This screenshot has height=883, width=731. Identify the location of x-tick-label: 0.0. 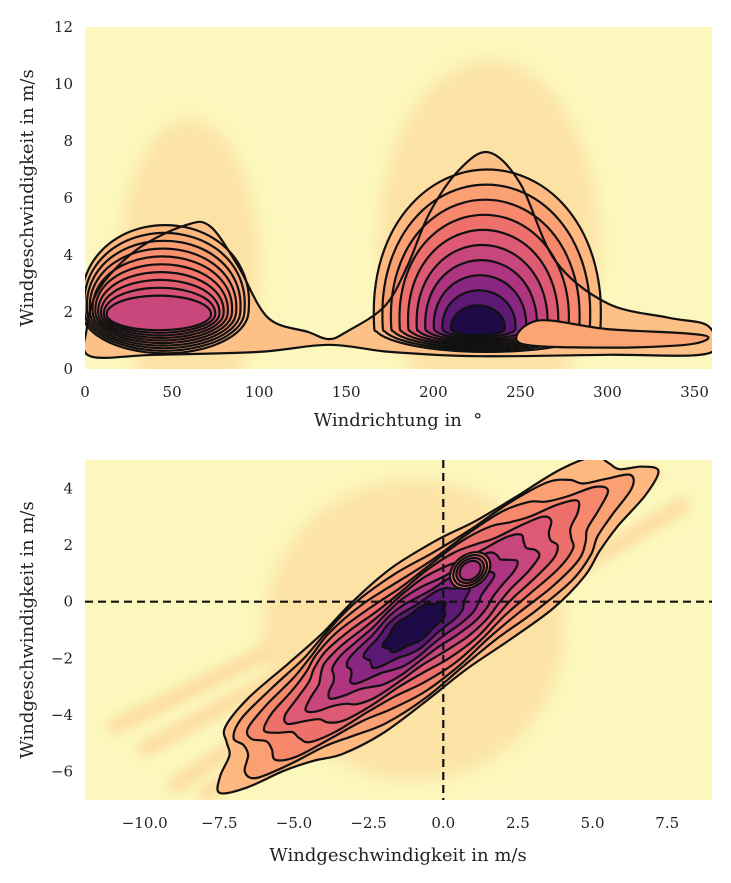
(443, 823).